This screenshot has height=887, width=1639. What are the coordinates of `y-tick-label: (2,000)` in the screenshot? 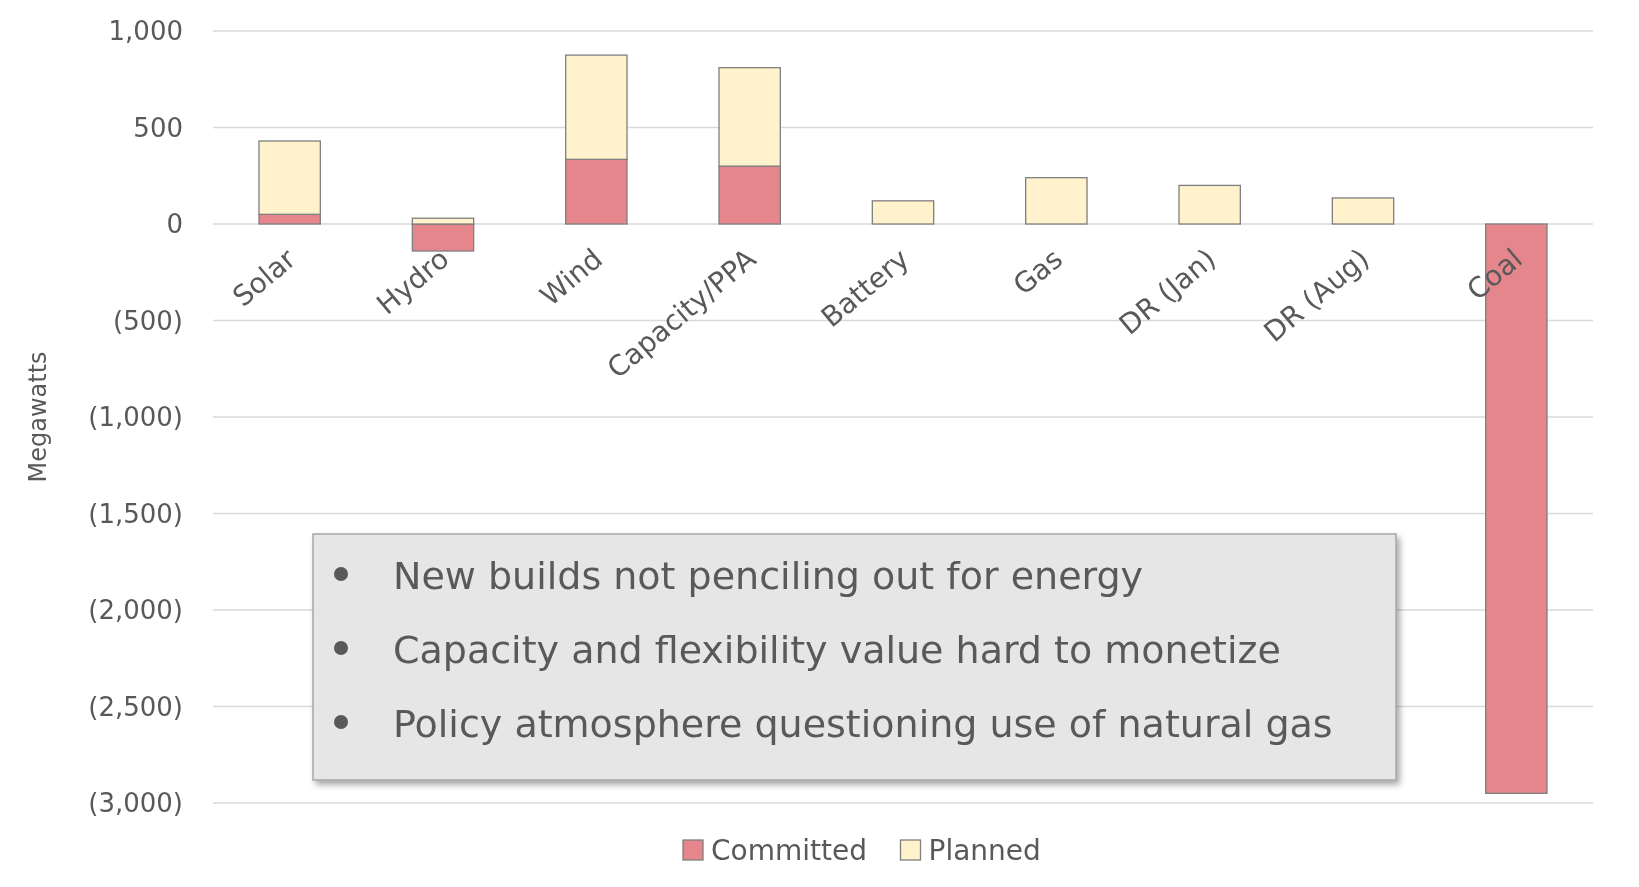 It's located at (135, 610).